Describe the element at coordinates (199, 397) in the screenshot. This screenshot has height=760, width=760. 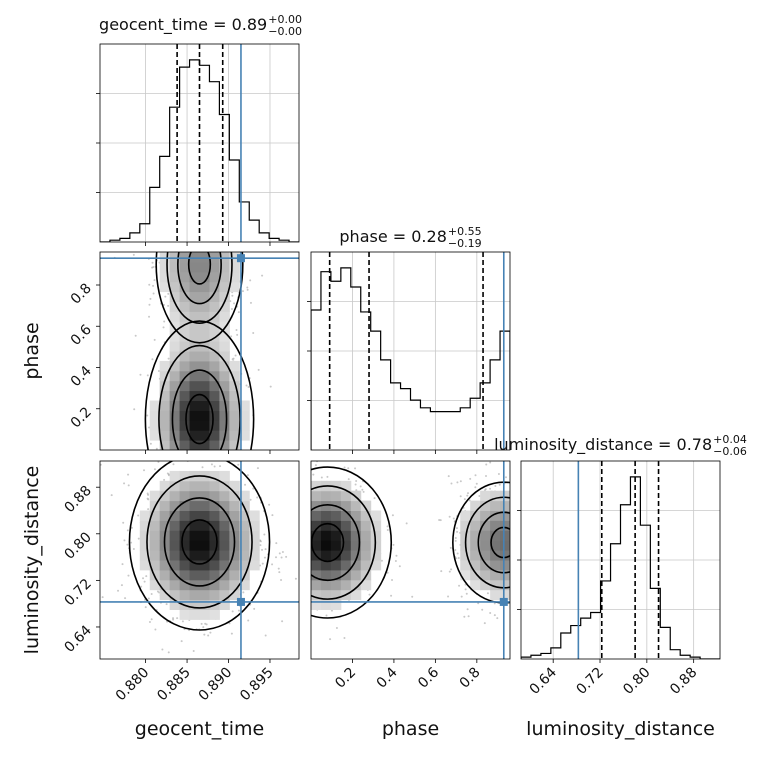
I see `contour-line` at that location.